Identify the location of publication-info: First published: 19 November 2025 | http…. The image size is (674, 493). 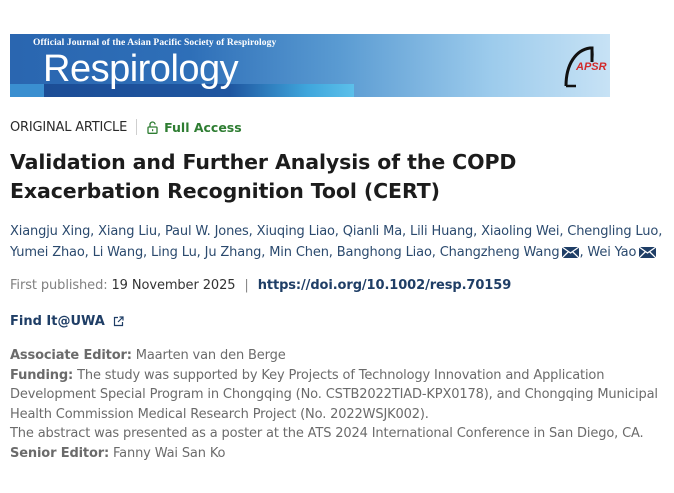
(260, 285).